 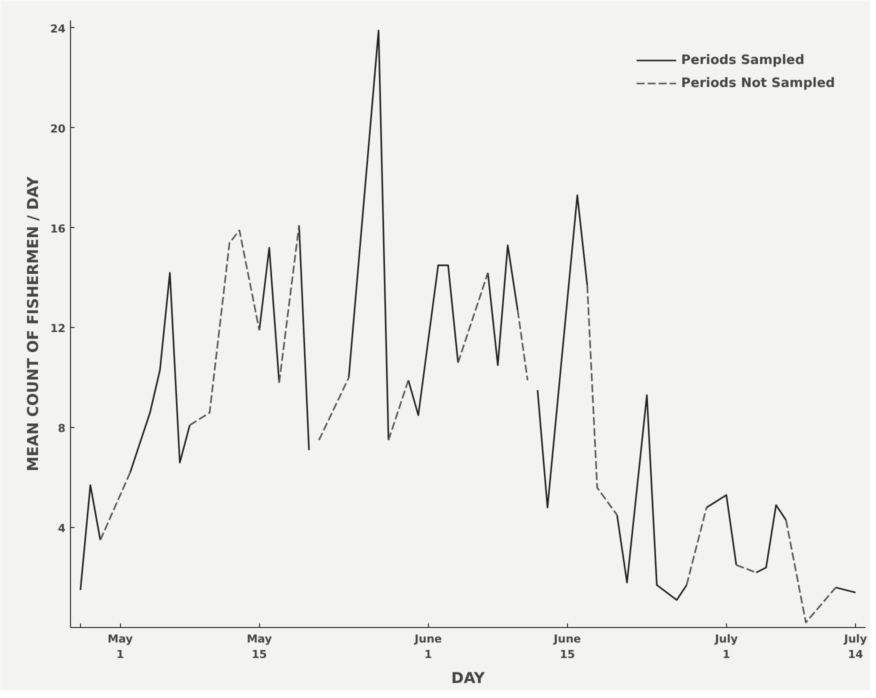 I want to click on x-tick-label: May 1, so click(x=120, y=647).